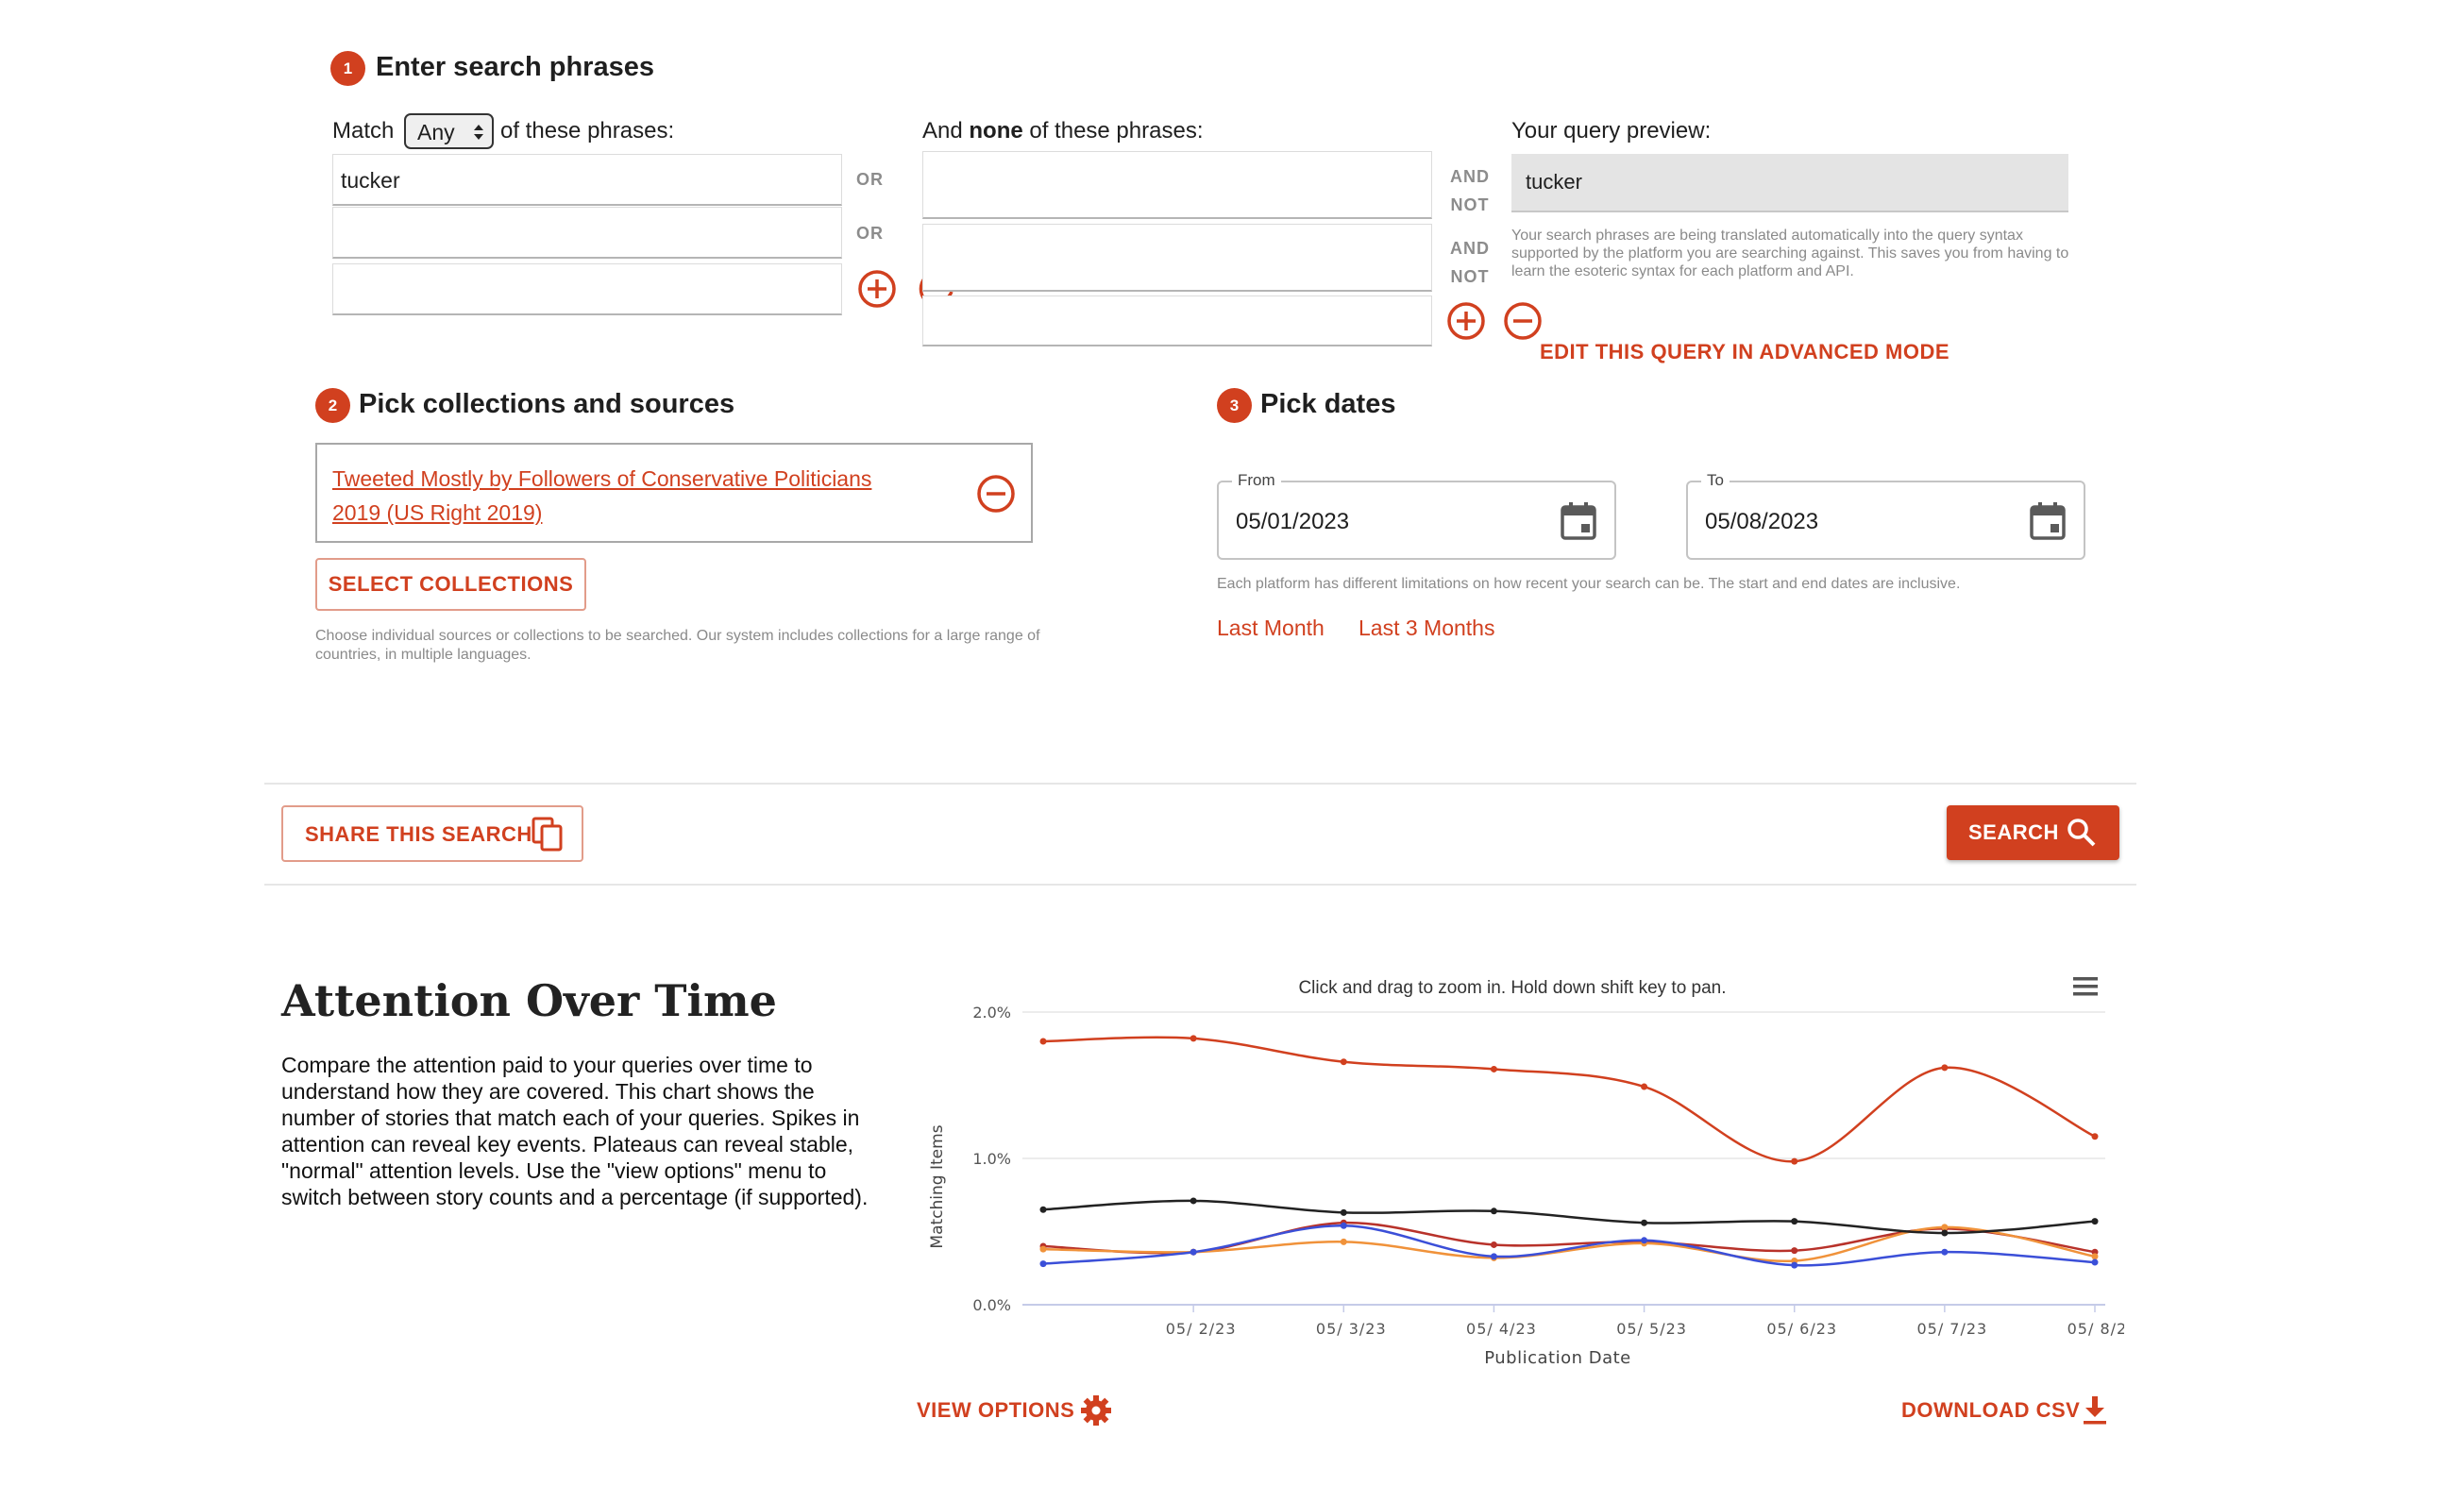  Describe the element at coordinates (1293, 521) in the screenshot. I see `from-date-value: 05/01/2023` at that location.